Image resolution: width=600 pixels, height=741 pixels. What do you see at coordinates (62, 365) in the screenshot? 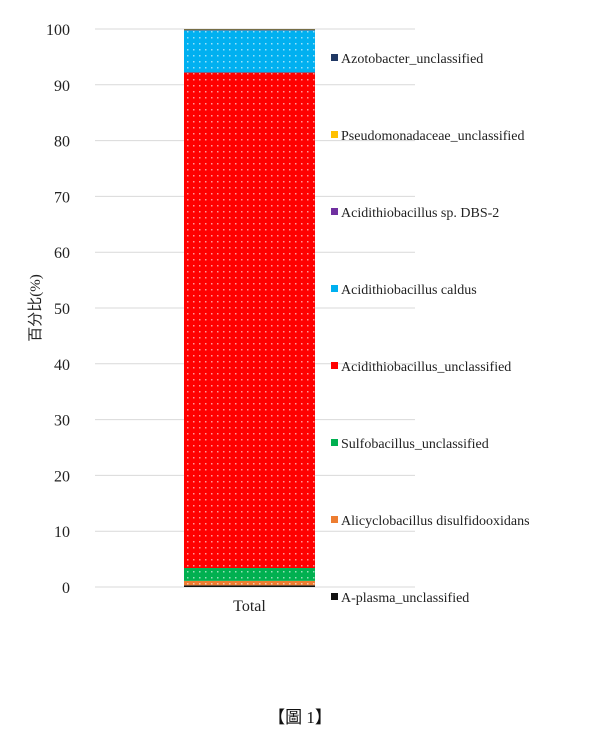
I see `y-tick-label: 40` at bounding box center [62, 365].